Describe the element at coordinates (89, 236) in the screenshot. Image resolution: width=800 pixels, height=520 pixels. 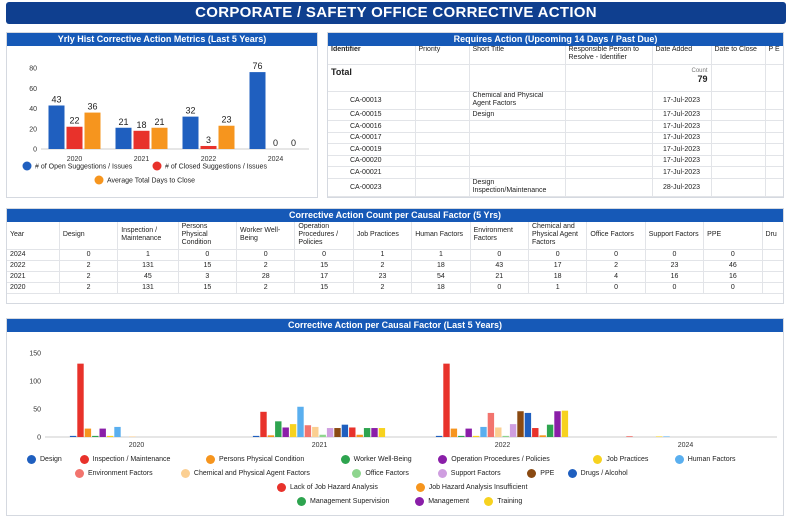
I see `col-design: Design` at that location.